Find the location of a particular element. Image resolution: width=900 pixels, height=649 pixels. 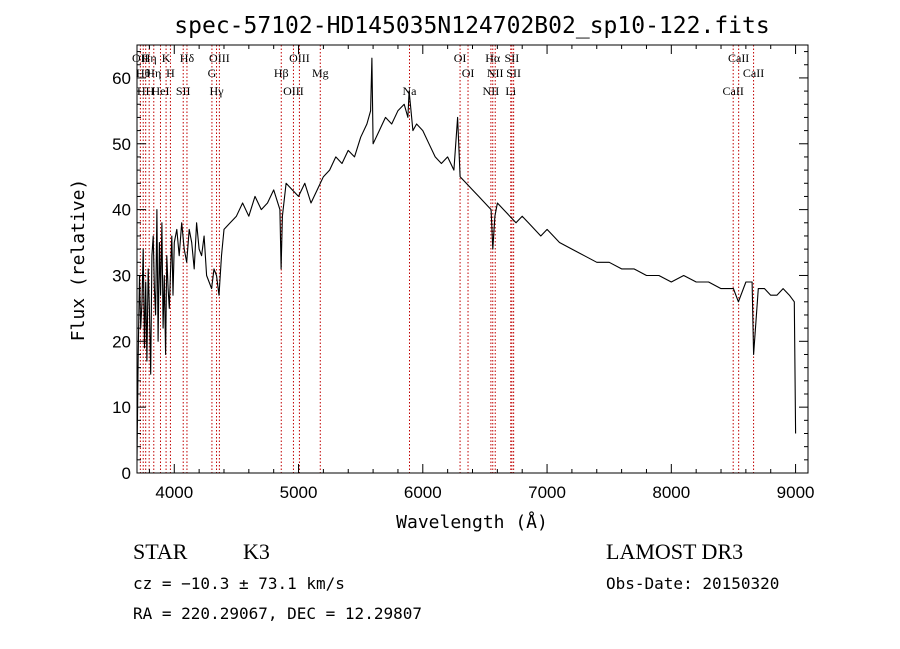

x-tick-label-4: 8000 is located at coordinates (671, 492).